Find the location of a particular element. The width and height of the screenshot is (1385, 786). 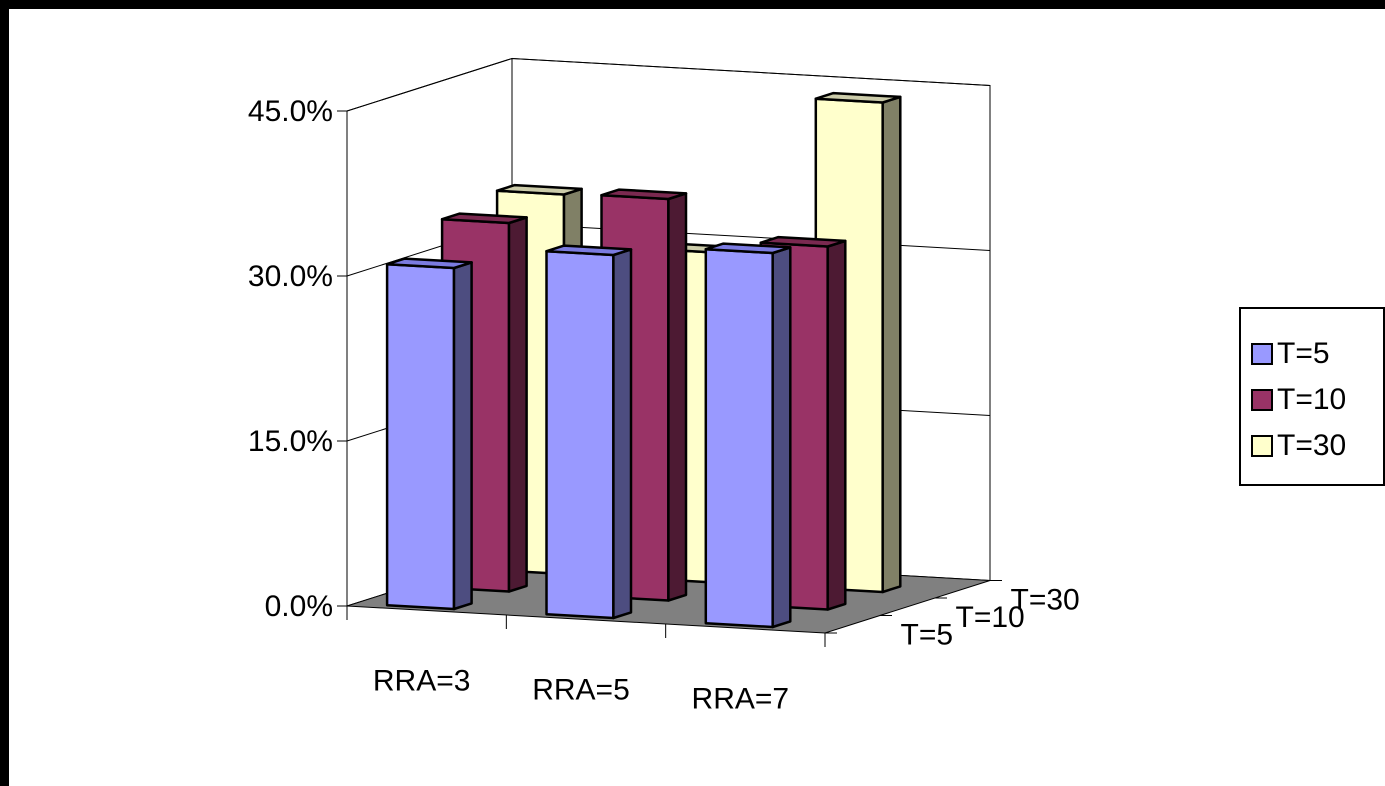

x-tick-label: RRA=5 is located at coordinates (581, 690).